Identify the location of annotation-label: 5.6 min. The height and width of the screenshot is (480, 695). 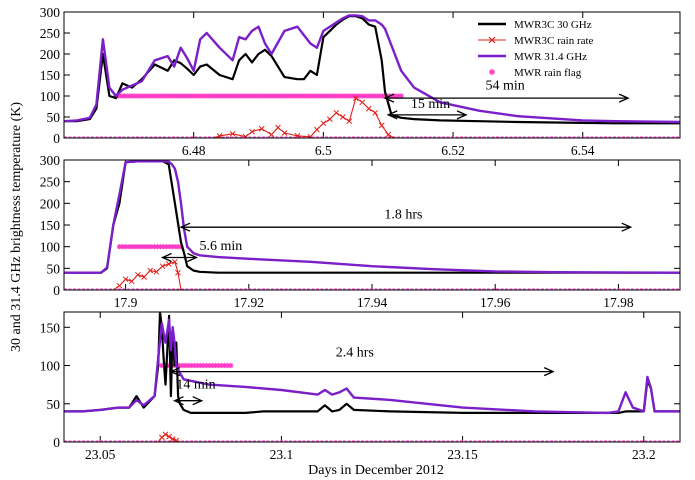
(221, 246).